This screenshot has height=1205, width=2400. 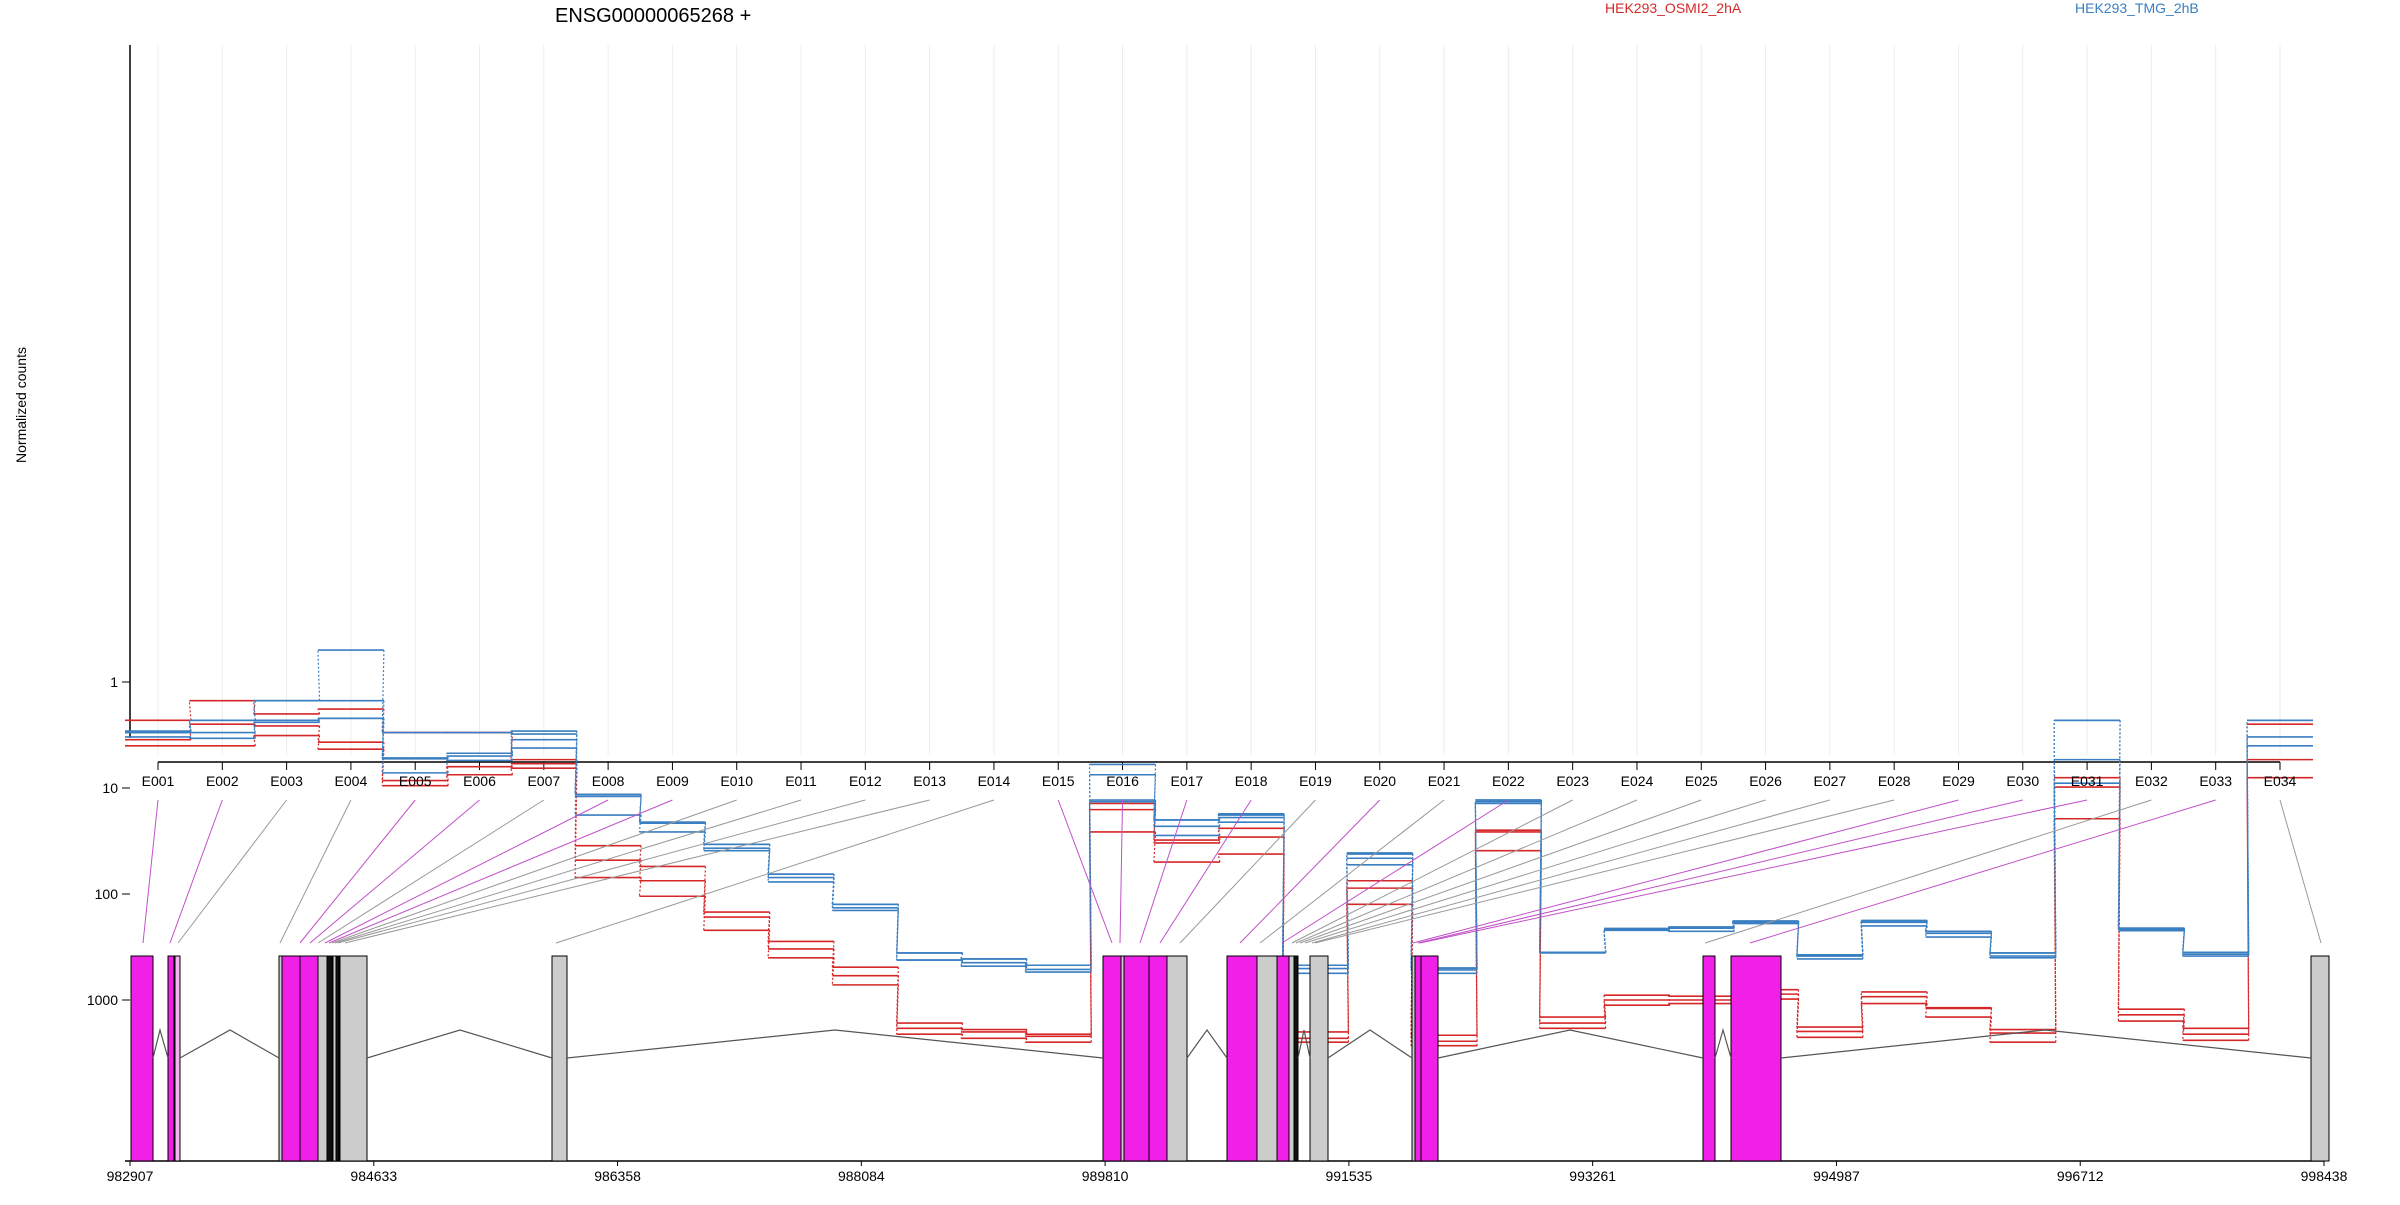 I want to click on genomic-coordinate-label: 993261, so click(x=1592, y=1176).